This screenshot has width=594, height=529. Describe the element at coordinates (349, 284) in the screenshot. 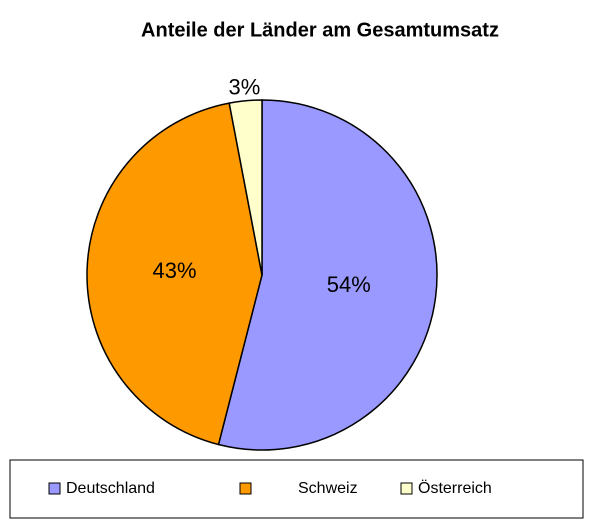

I see `data-label: 54%` at that location.